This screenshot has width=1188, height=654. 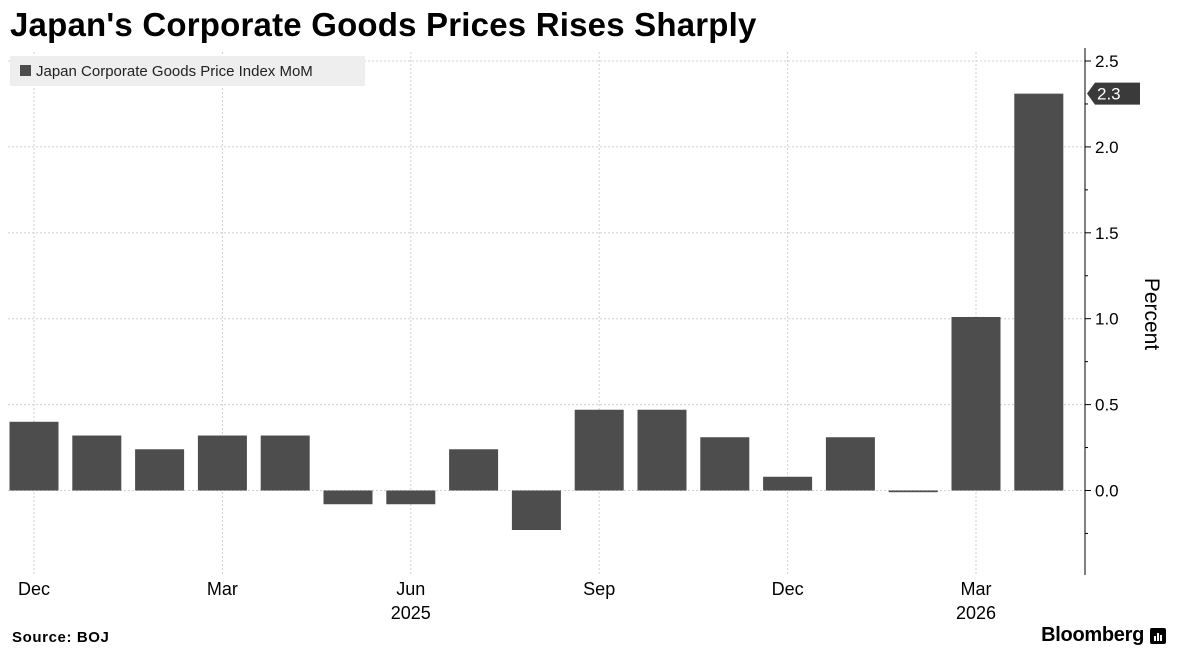 What do you see at coordinates (61, 637) in the screenshot?
I see `source-note: Source: BOJ` at bounding box center [61, 637].